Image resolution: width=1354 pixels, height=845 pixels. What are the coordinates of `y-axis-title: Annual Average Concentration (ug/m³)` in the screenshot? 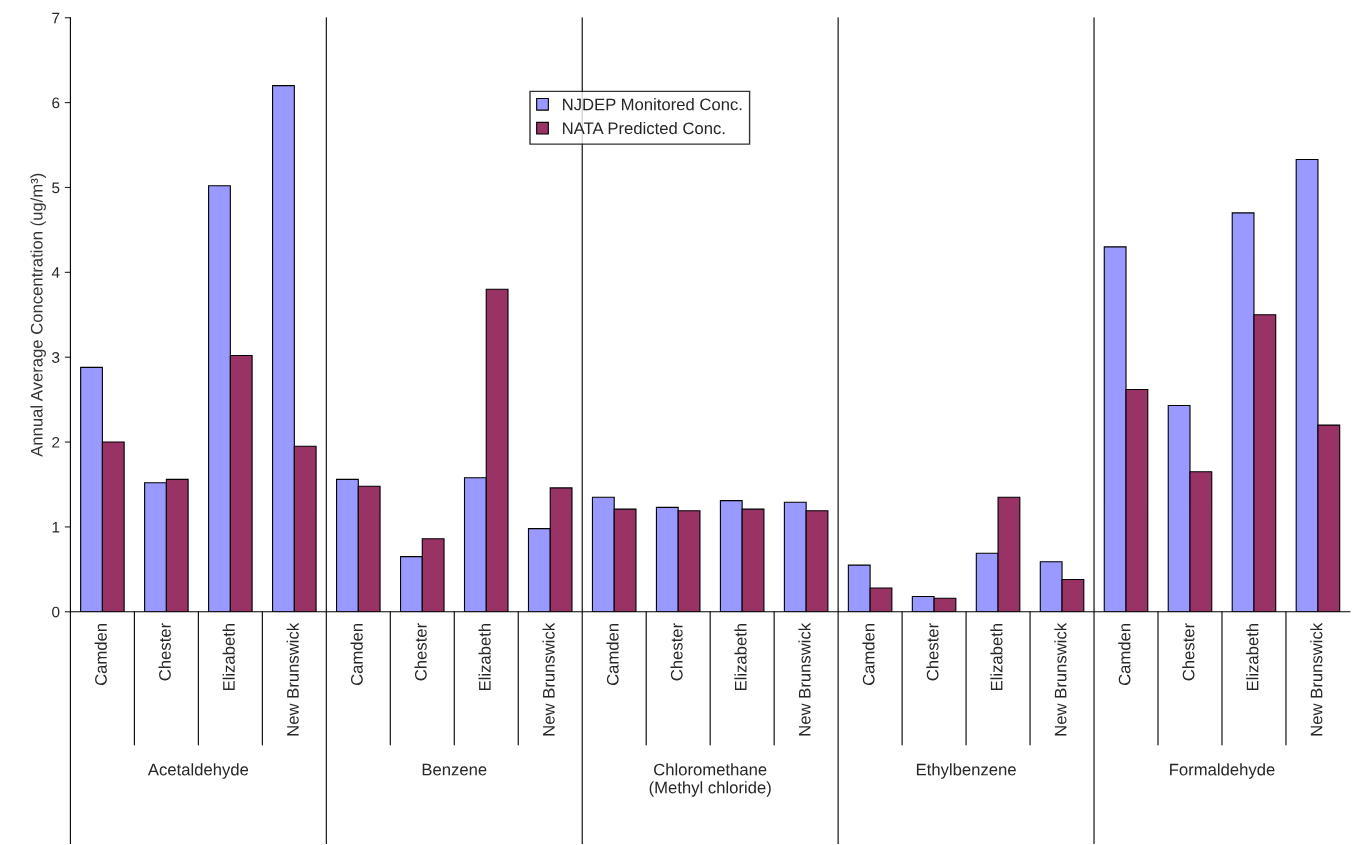 It's located at (38, 315).